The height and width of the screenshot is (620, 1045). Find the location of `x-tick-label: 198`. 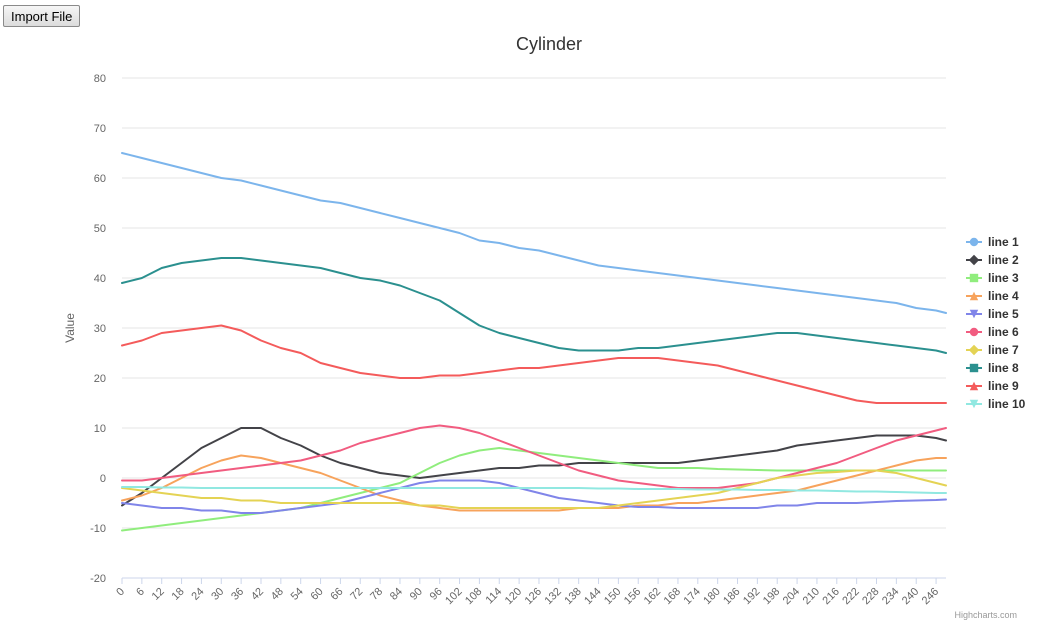

x-tick-label: 198 is located at coordinates (771, 596).